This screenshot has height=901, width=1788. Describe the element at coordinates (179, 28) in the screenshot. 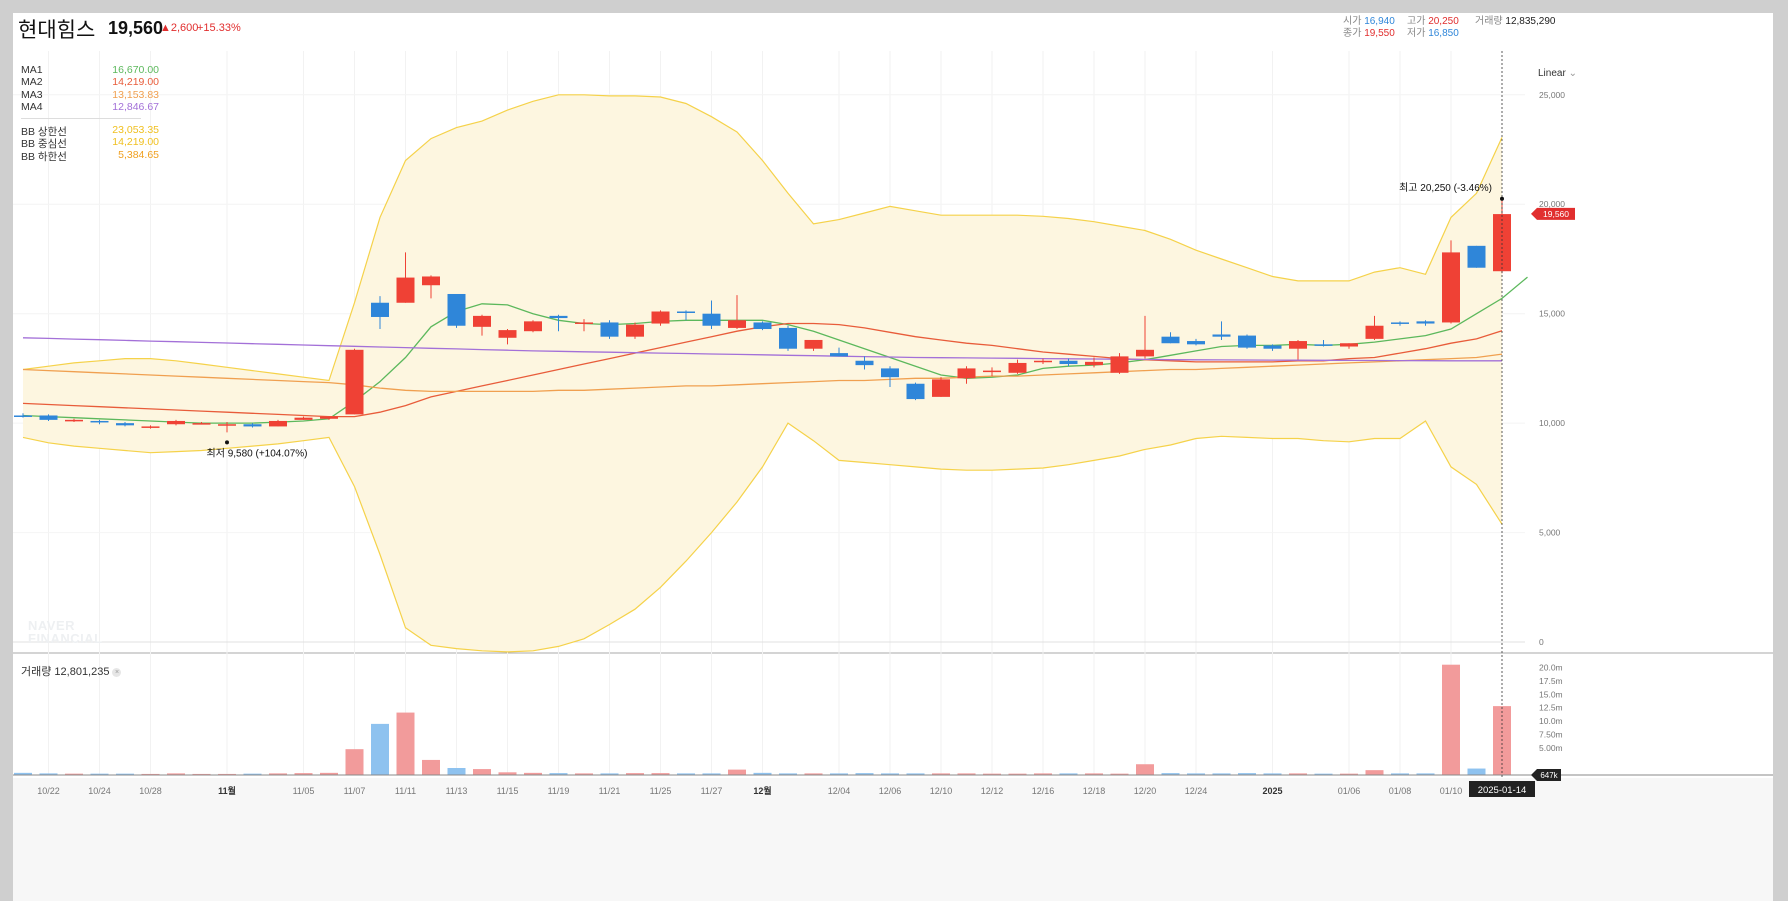

I see `stock-change: ▲2,600` at that location.